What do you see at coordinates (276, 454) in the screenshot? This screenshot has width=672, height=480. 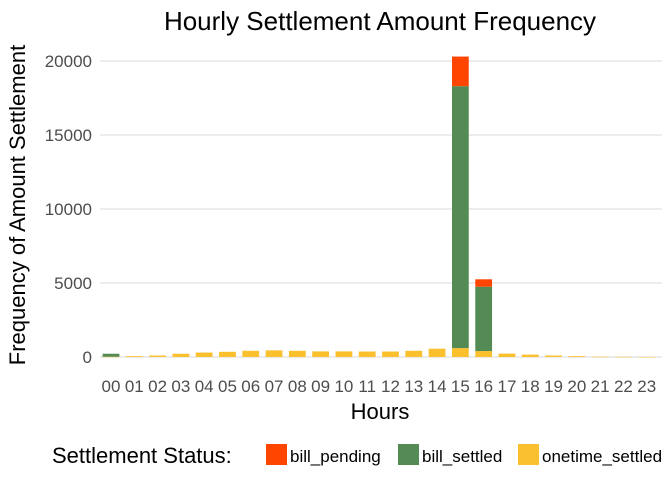 I see `legend-swatch-bill_pending` at bounding box center [276, 454].